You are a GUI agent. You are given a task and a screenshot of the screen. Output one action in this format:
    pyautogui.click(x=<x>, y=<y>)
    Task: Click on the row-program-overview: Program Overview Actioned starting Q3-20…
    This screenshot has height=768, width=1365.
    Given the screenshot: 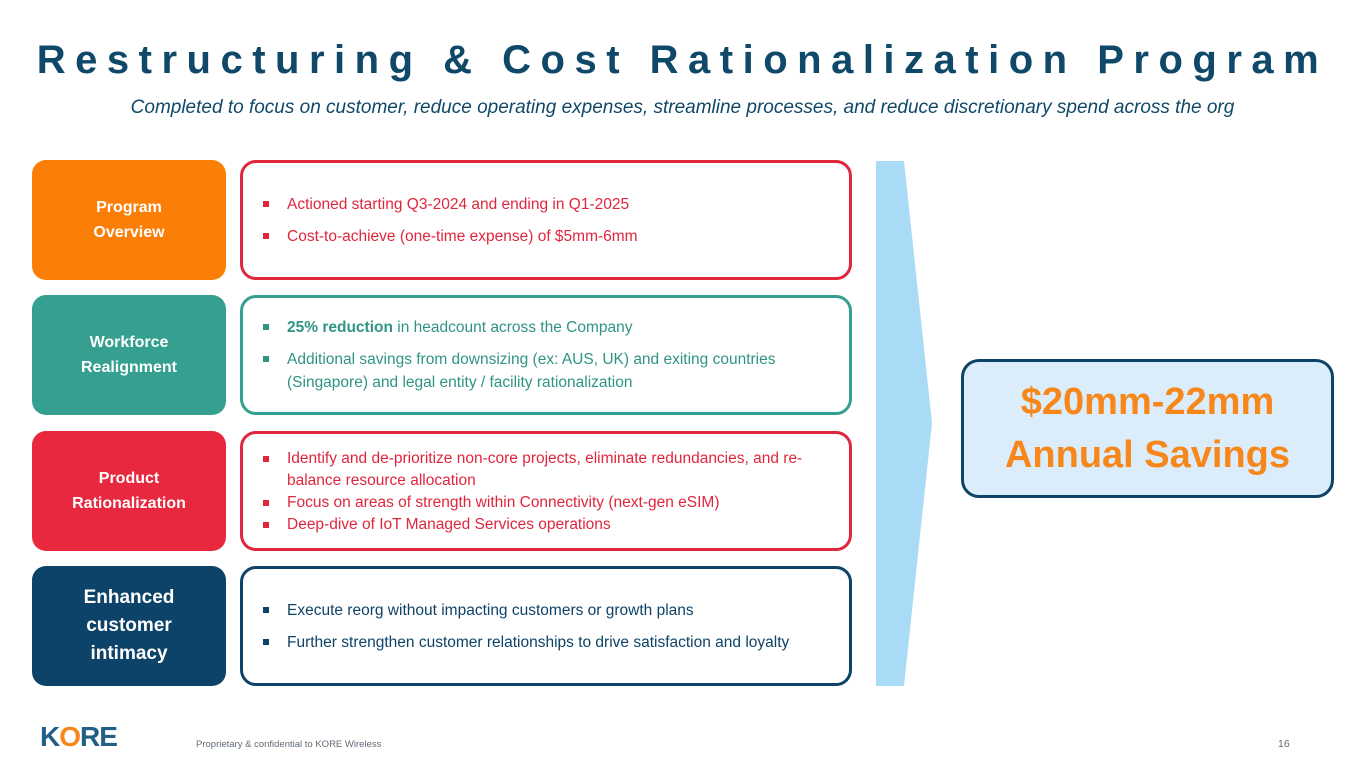 What is the action you would take?
    pyautogui.click(x=442, y=220)
    